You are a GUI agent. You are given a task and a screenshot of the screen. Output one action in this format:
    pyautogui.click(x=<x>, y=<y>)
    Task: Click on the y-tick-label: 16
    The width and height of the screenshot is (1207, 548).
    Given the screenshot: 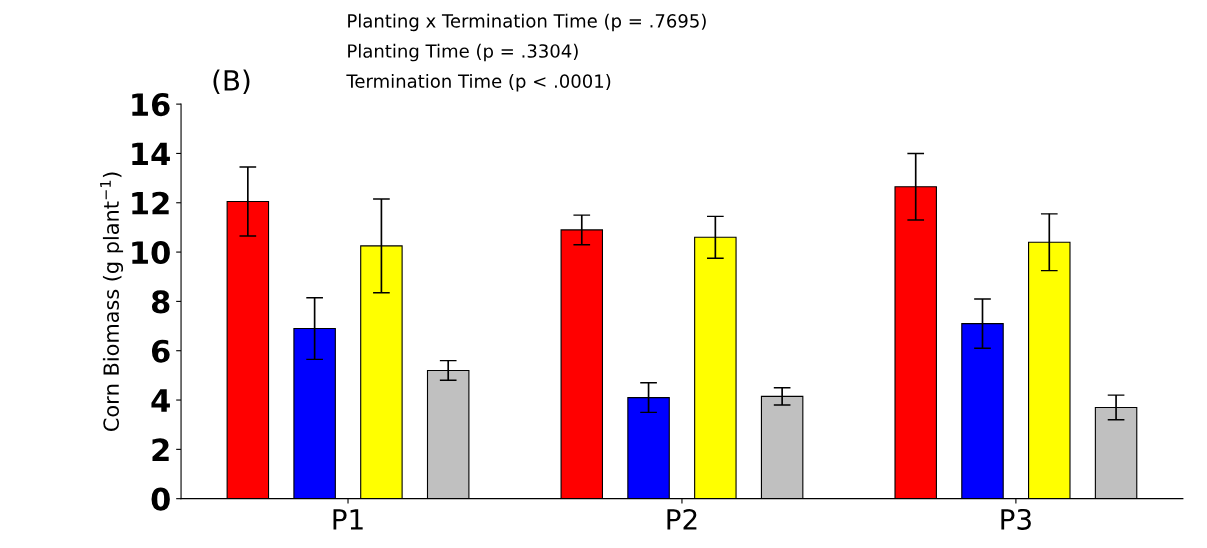 What is the action you would take?
    pyautogui.click(x=151, y=105)
    